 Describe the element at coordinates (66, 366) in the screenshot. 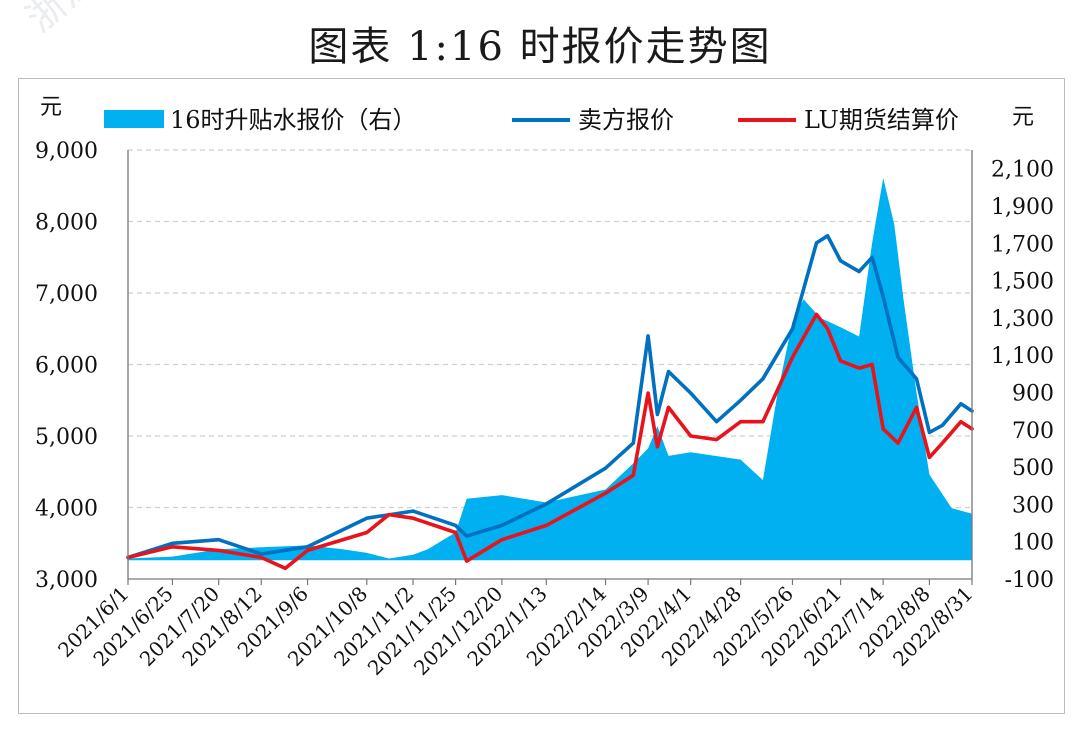

I see `left-tick-label: 6,000` at that location.